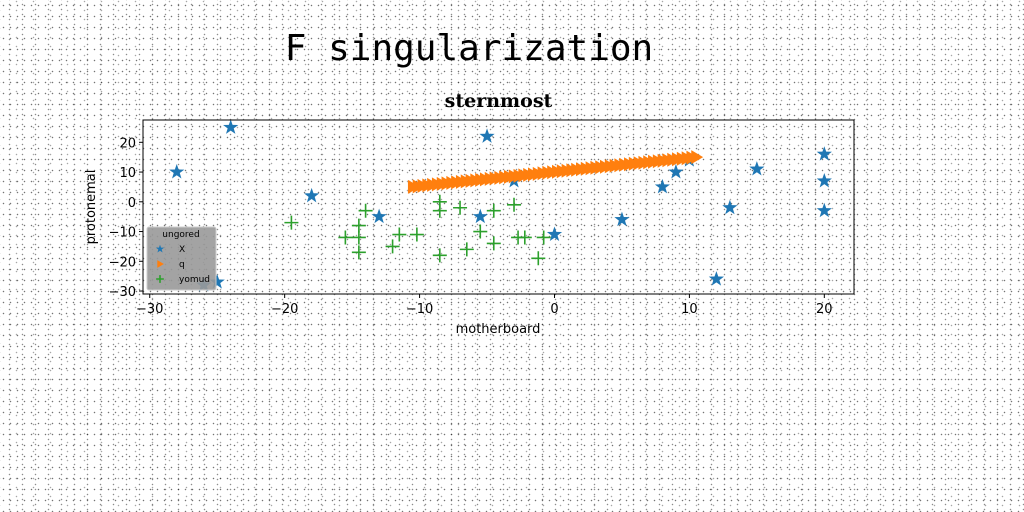 The width and height of the screenshot is (1024, 512). What do you see at coordinates (132, 203) in the screenshot?
I see `y-tick-label: 0` at bounding box center [132, 203].